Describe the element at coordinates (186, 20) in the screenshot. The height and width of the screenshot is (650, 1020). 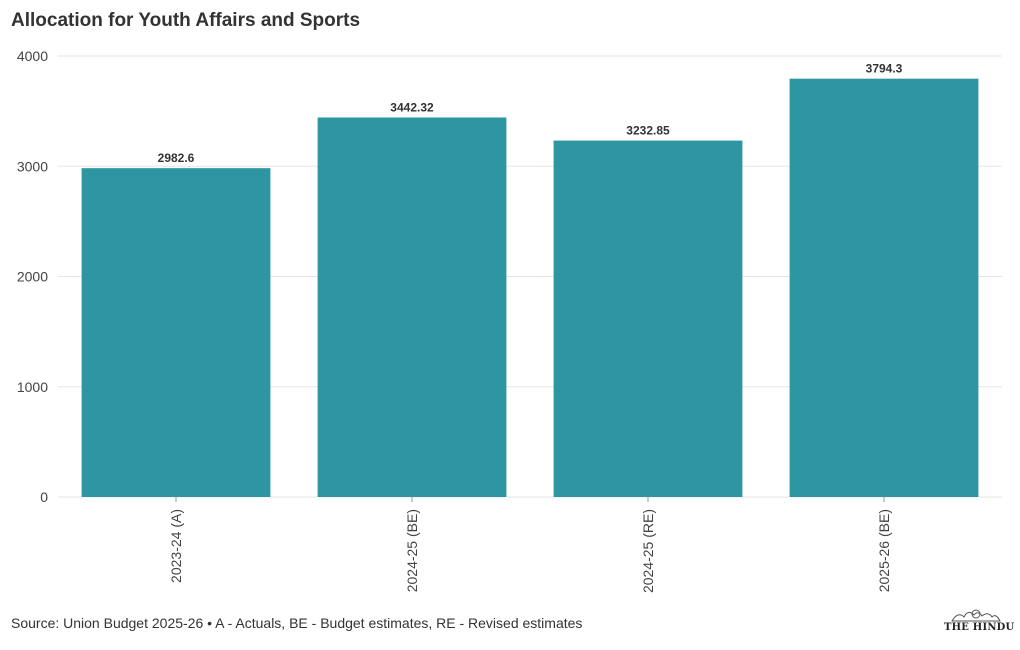
I see `chart-title: Allocation for Youth Affairs and Sports` at that location.